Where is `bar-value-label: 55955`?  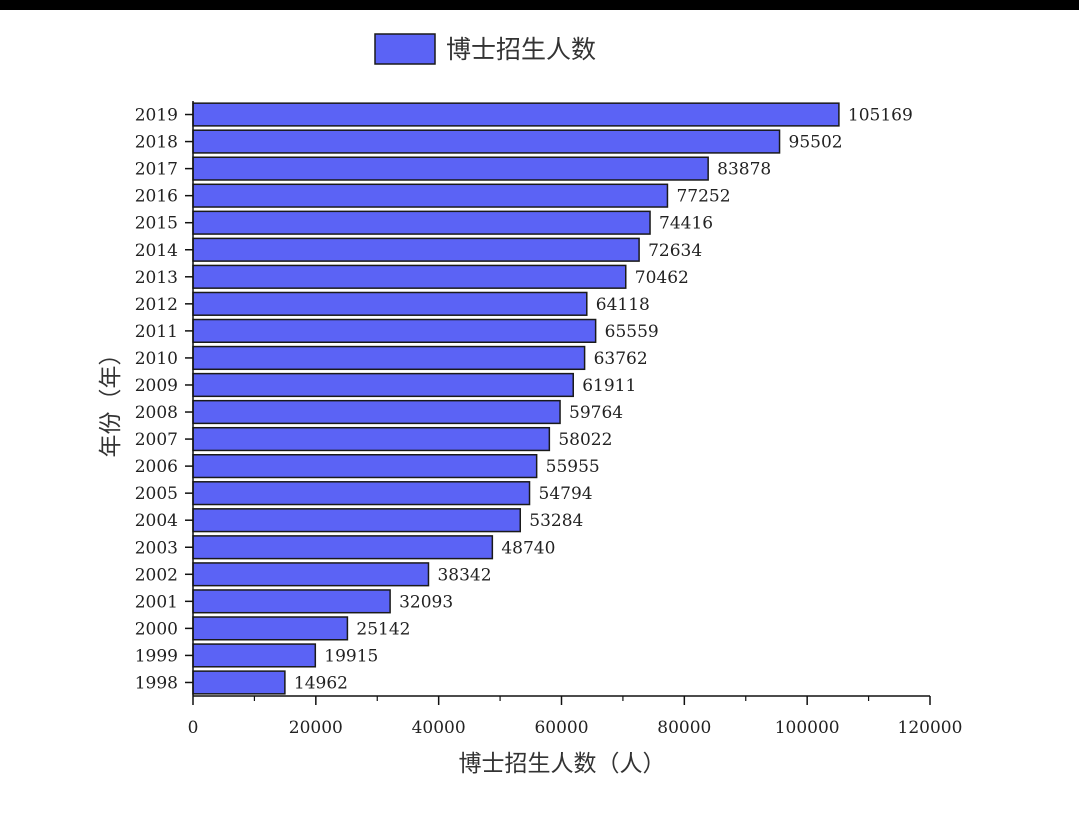
bar-value-label: 55955 is located at coordinates (573, 467).